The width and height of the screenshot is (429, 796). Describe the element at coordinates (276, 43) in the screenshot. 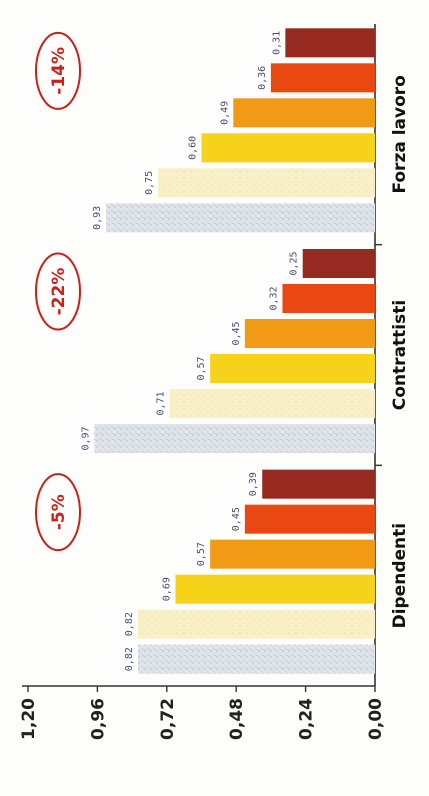

I see `bar-value-label: 0,31` at that location.